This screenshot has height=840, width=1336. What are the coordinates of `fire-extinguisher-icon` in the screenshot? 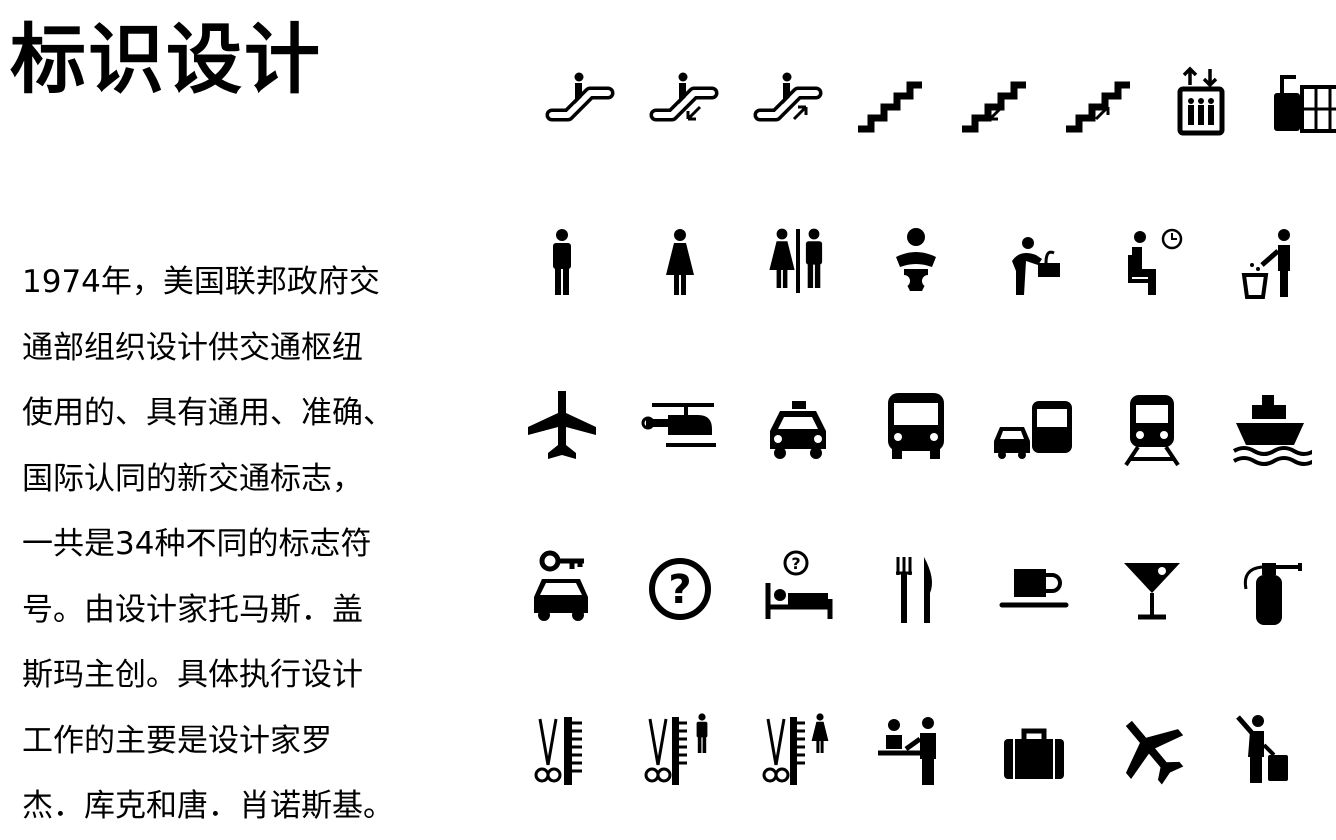 It's located at (1270, 591).